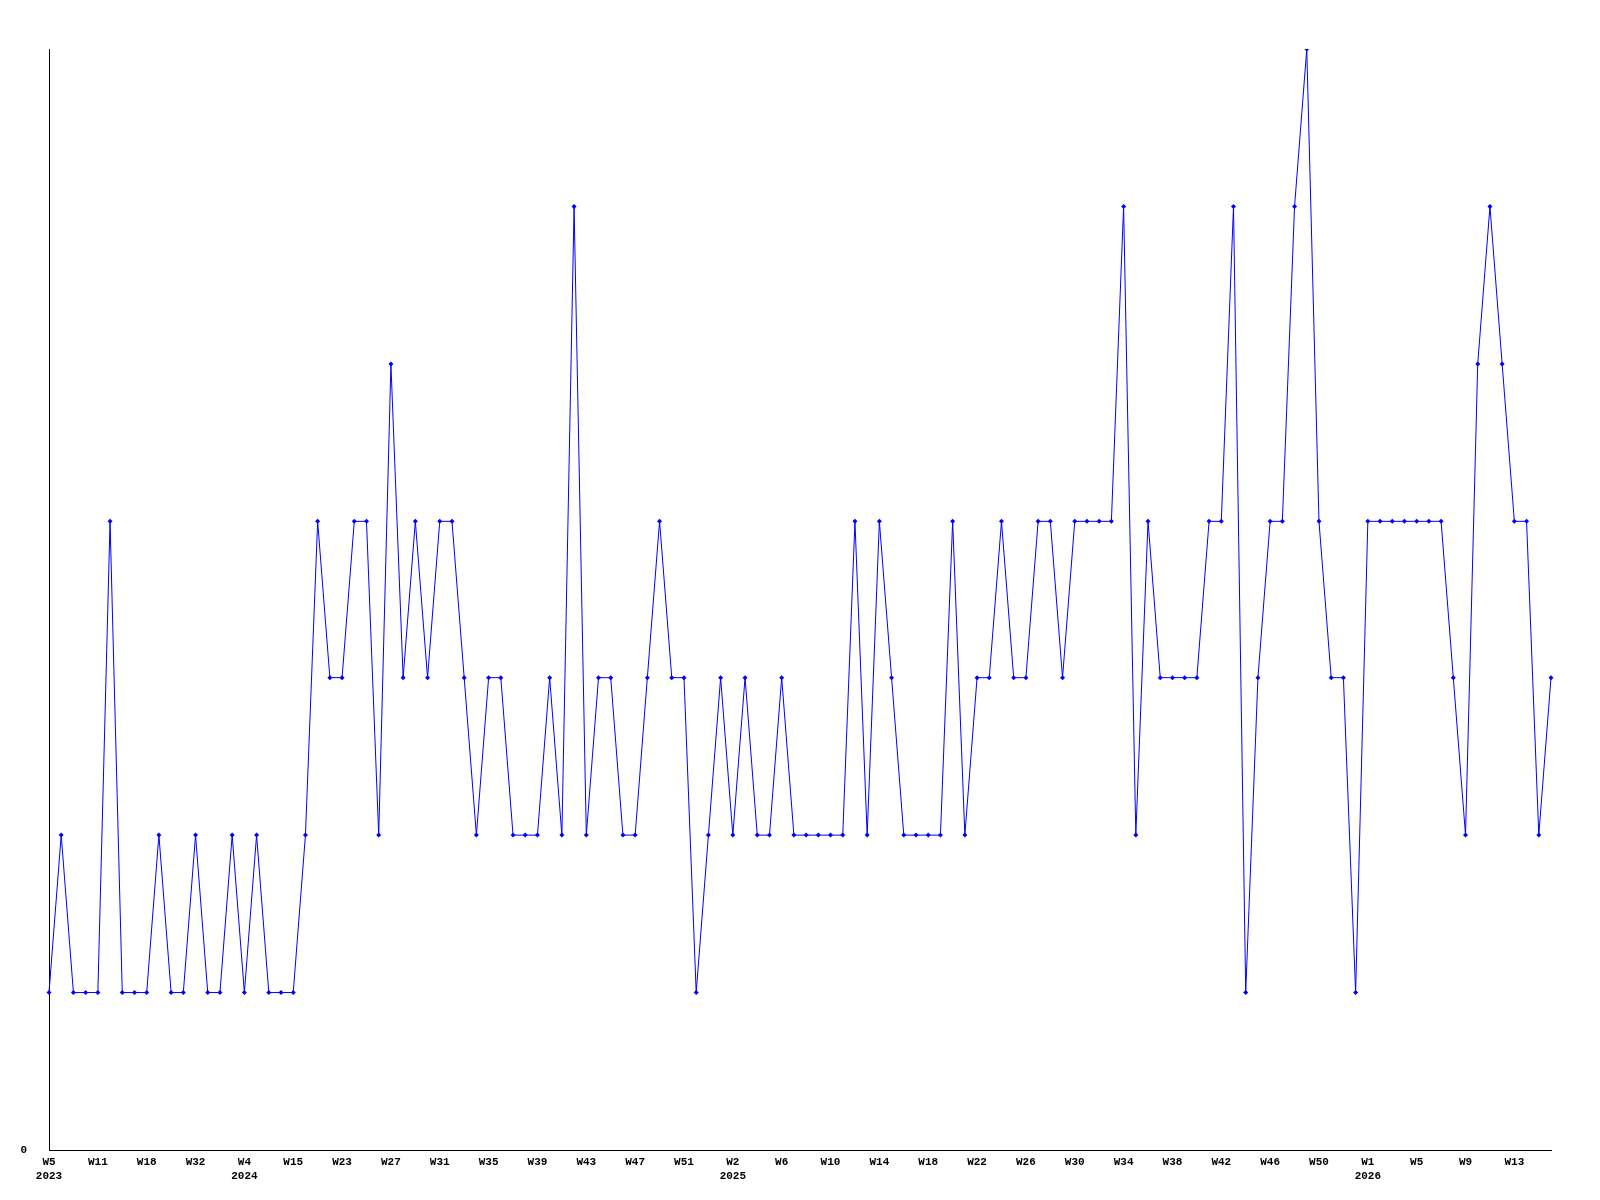  What do you see at coordinates (879, 1162) in the screenshot?
I see `x-tick-label: W14` at bounding box center [879, 1162].